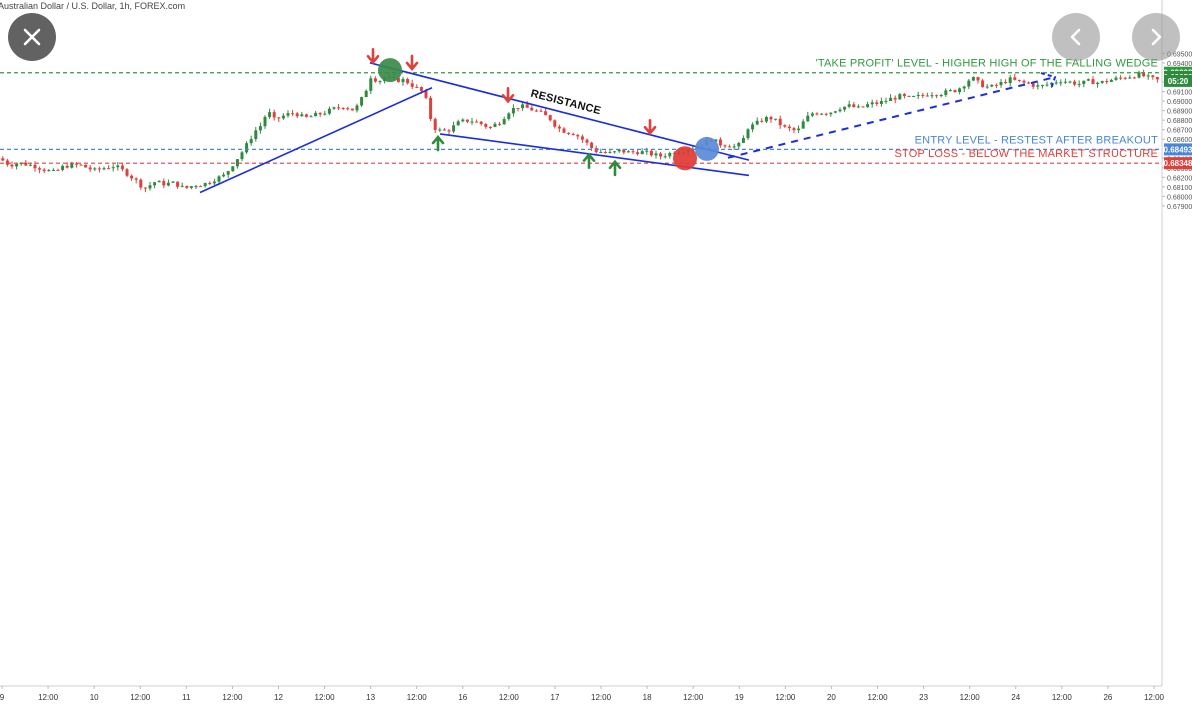 The height and width of the screenshot is (706, 1192). I want to click on chevron-left-icon, so click(1075, 37).